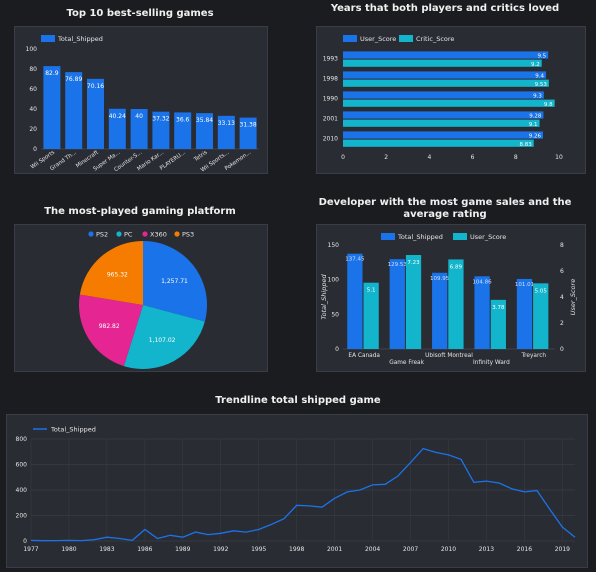 This screenshot has height=572, width=596. What do you see at coordinates (449, 356) in the screenshot?
I see `x-tick-label: Ubisoft Montreal` at bounding box center [449, 356].